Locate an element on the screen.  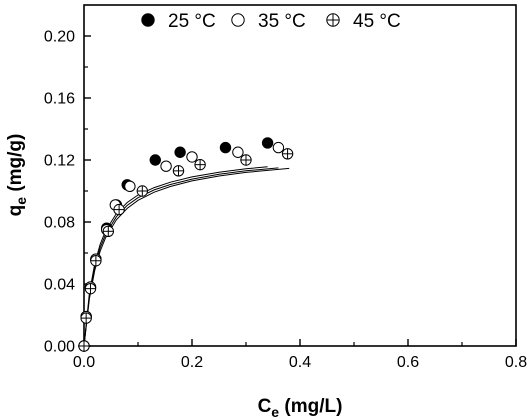
legend-item: 35 °C is located at coordinates (268, 21).